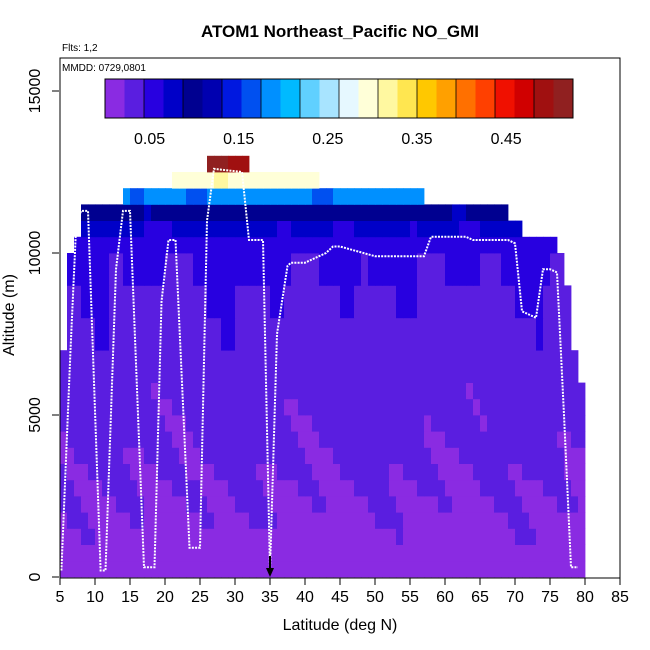 Image resolution: width=650 pixels, height=650 pixels. I want to click on colorbar-swatch, so click(251, 98).